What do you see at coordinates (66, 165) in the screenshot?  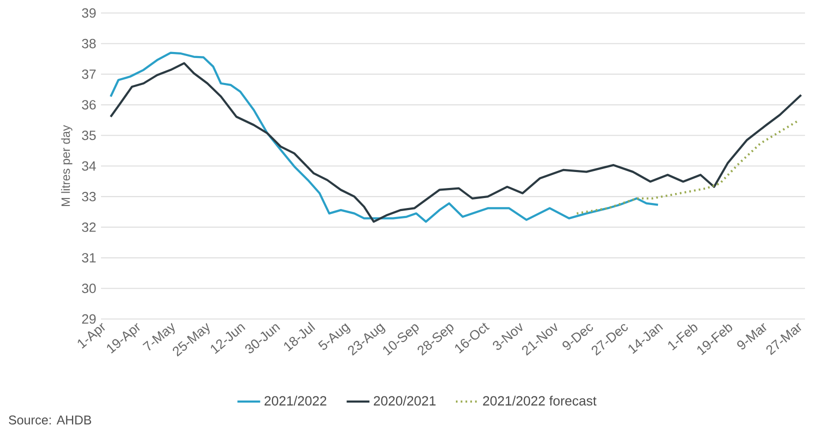 I see `y-axis-title: M litres per day` at bounding box center [66, 165].